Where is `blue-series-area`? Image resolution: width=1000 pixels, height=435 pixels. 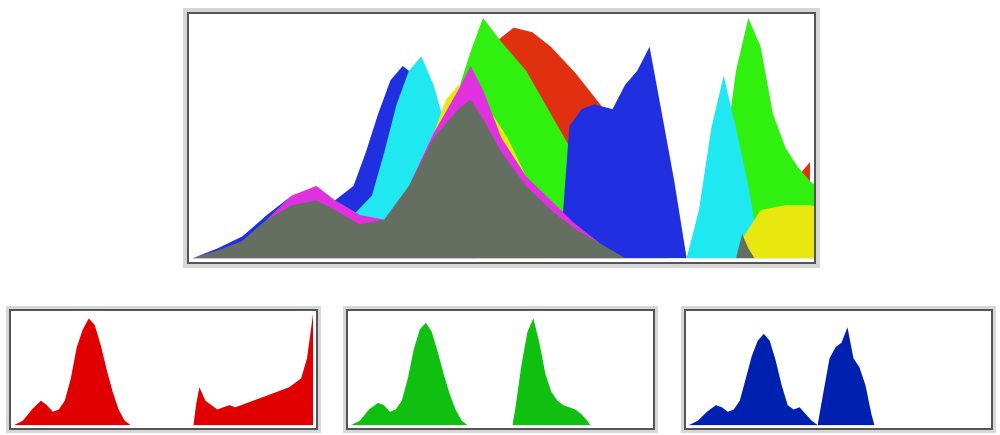
blue-series-area is located at coordinates (793, 376).